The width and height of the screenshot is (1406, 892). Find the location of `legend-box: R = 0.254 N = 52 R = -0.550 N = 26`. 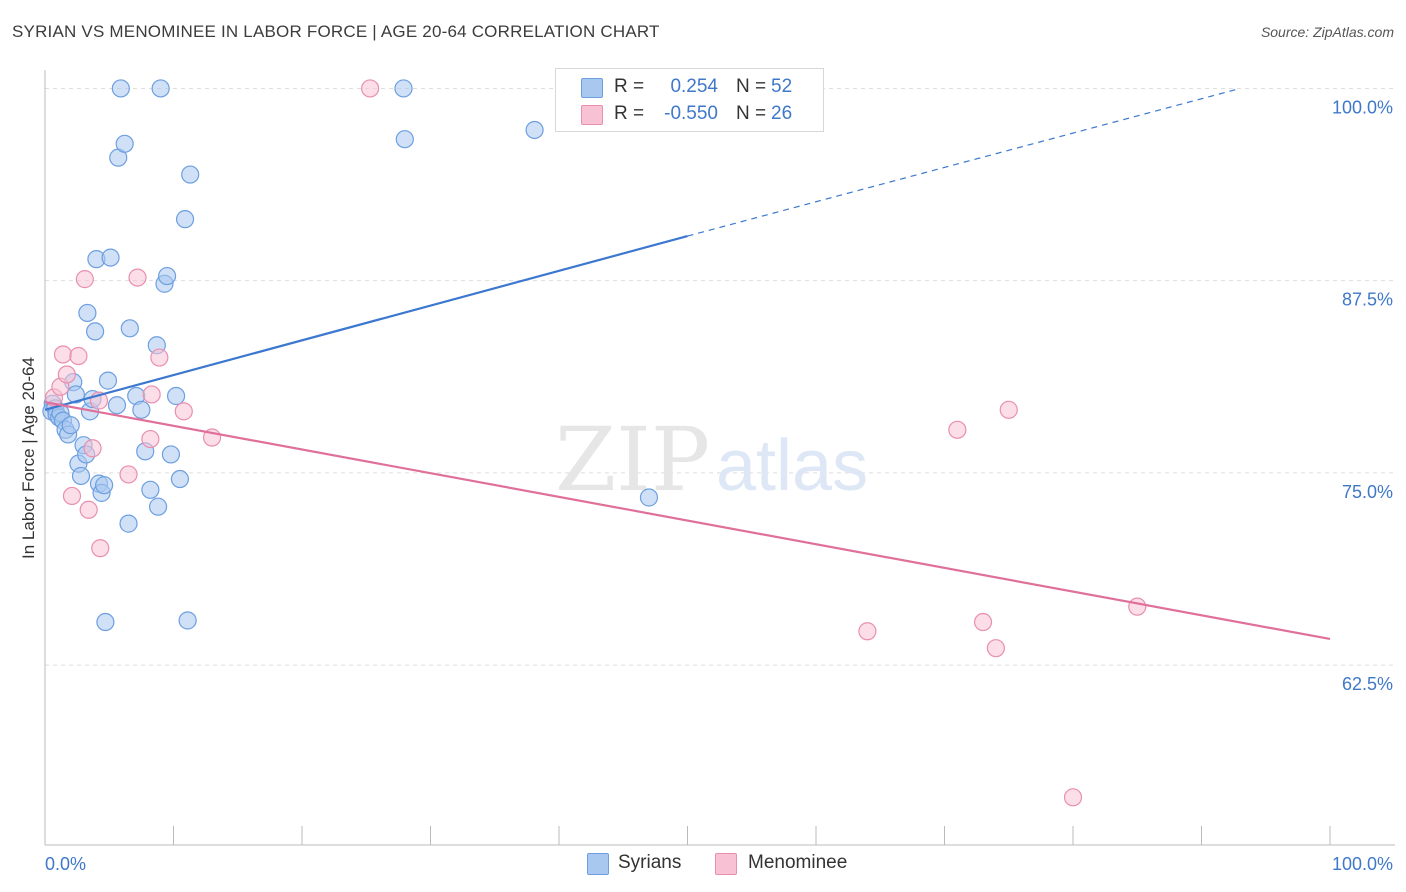

legend-box: R = 0.254 N = 52 R = -0.550 N = 26 is located at coordinates (689, 100).